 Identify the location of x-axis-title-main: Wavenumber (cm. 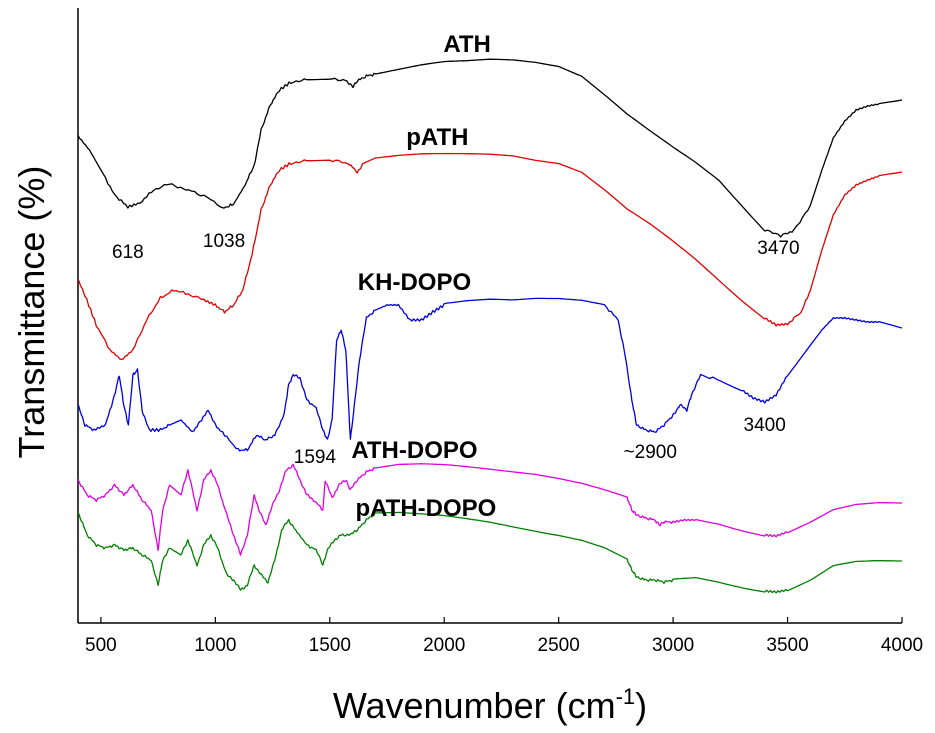
(474, 705).